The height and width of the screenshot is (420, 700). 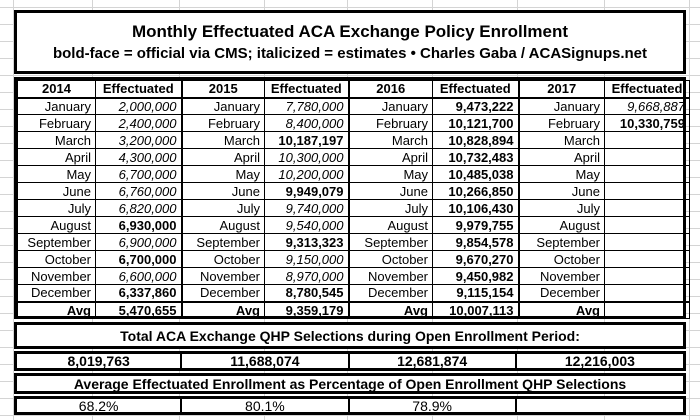 What do you see at coordinates (475, 276) in the screenshot?
I see `value-cell: 9,450,982` at bounding box center [475, 276].